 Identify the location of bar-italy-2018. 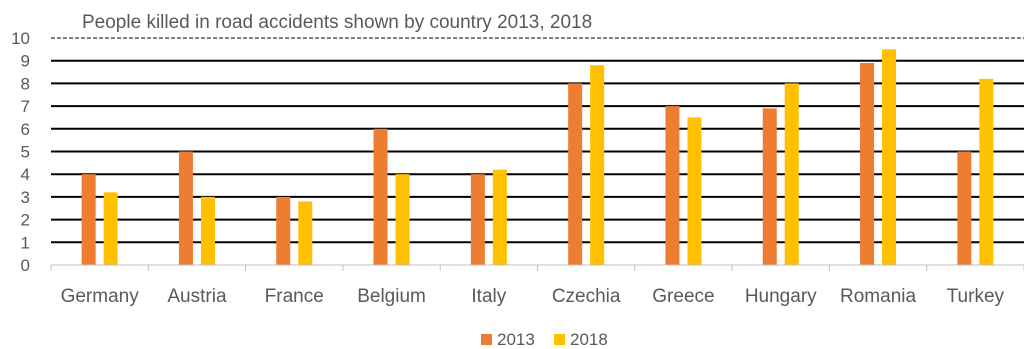
(499, 217).